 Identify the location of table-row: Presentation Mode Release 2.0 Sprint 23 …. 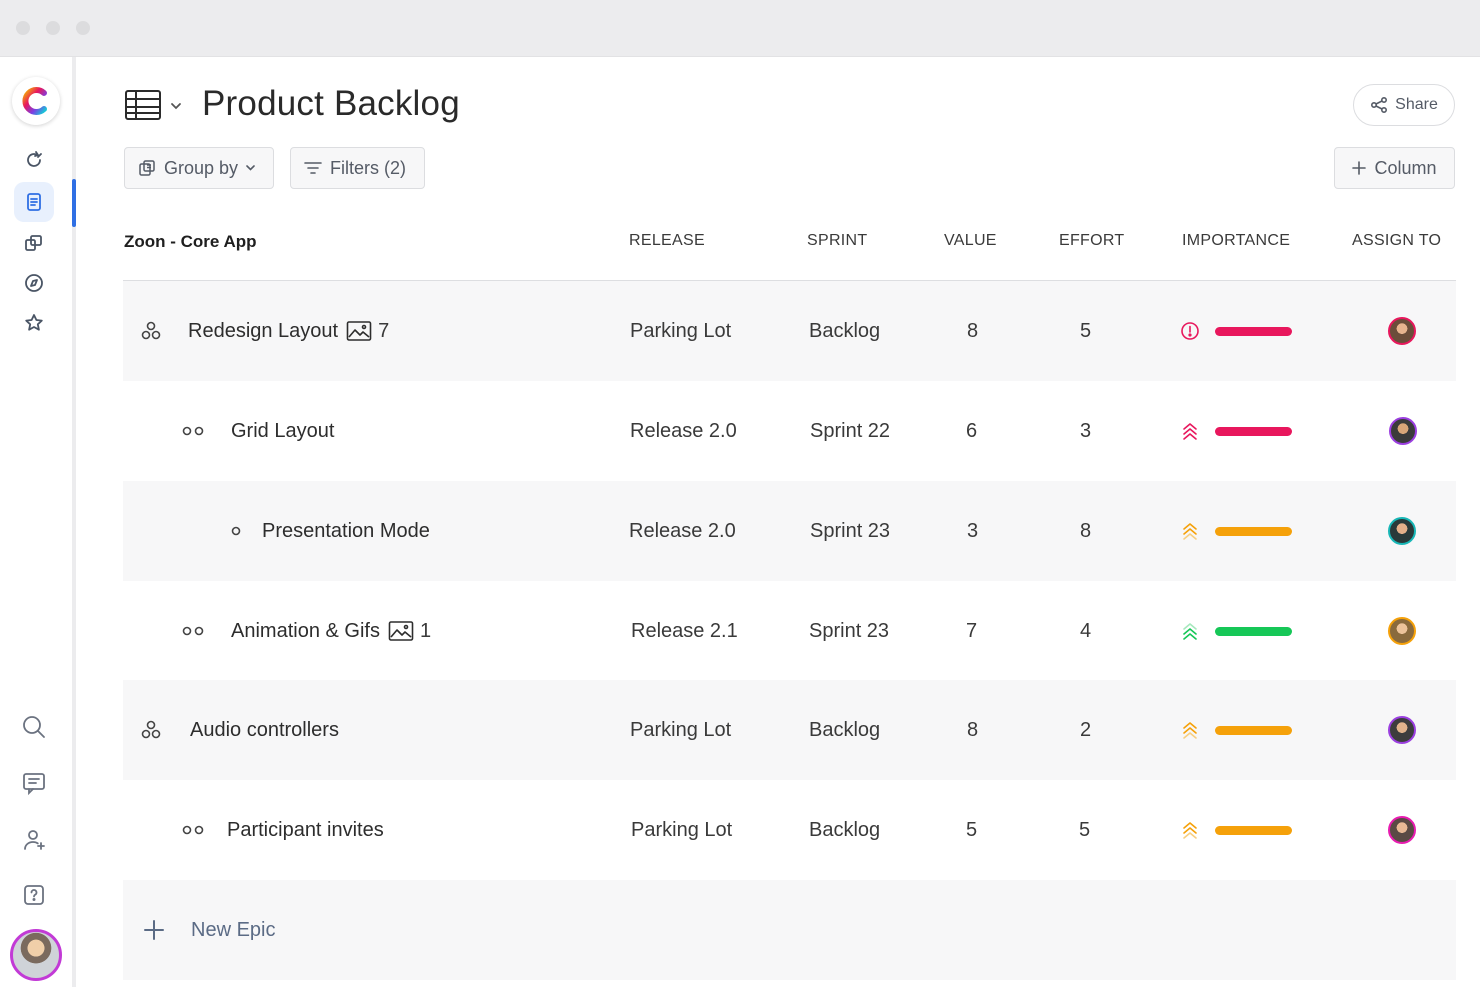
(789, 531).